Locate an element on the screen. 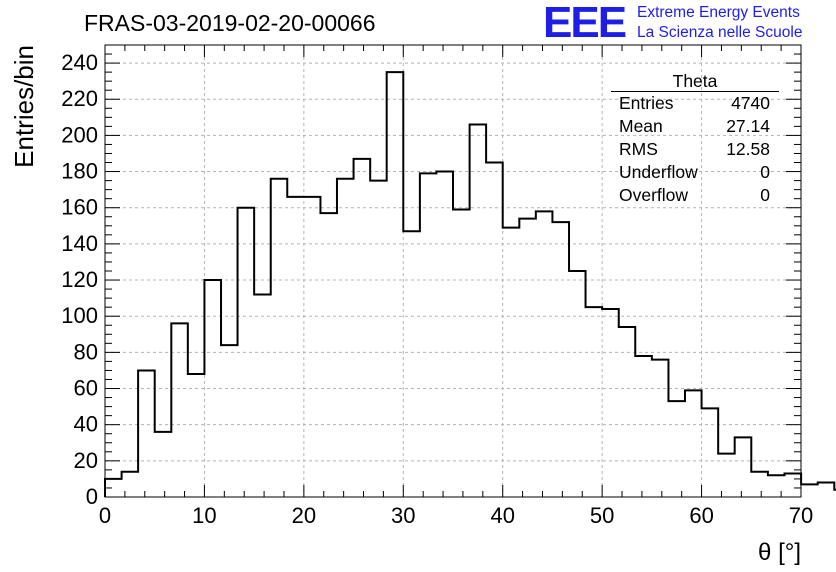 This screenshot has width=836, height=572. eee-logo: EEE is located at coordinates (585, 23).